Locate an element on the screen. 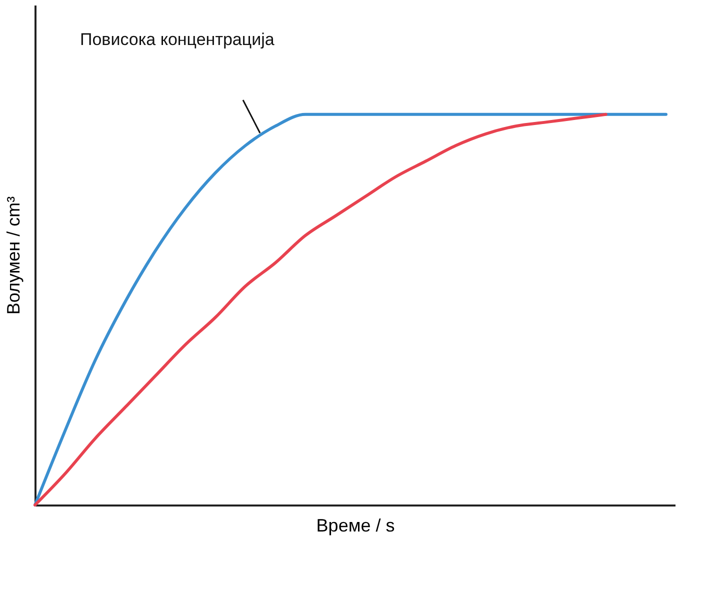  x-axis-title: Време / s is located at coordinates (355, 526).